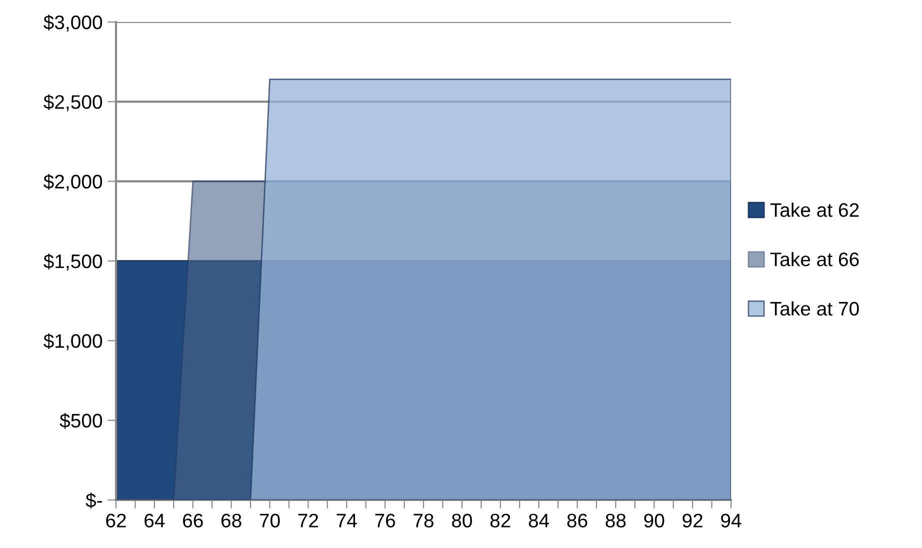 This screenshot has height=548, width=922. I want to click on x-tick-label: 88, so click(616, 521).